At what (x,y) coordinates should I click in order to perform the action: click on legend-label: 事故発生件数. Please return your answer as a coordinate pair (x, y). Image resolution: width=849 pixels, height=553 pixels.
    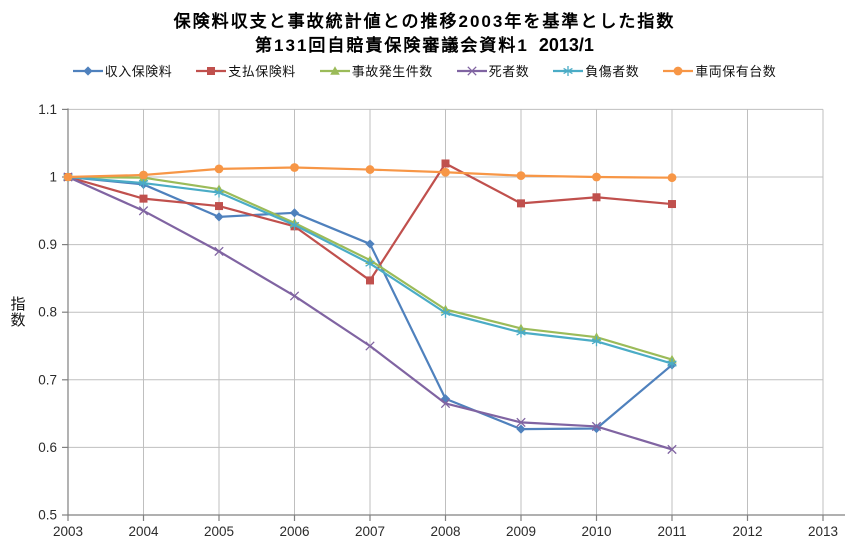
    Looking at the image, I should click on (392, 71).